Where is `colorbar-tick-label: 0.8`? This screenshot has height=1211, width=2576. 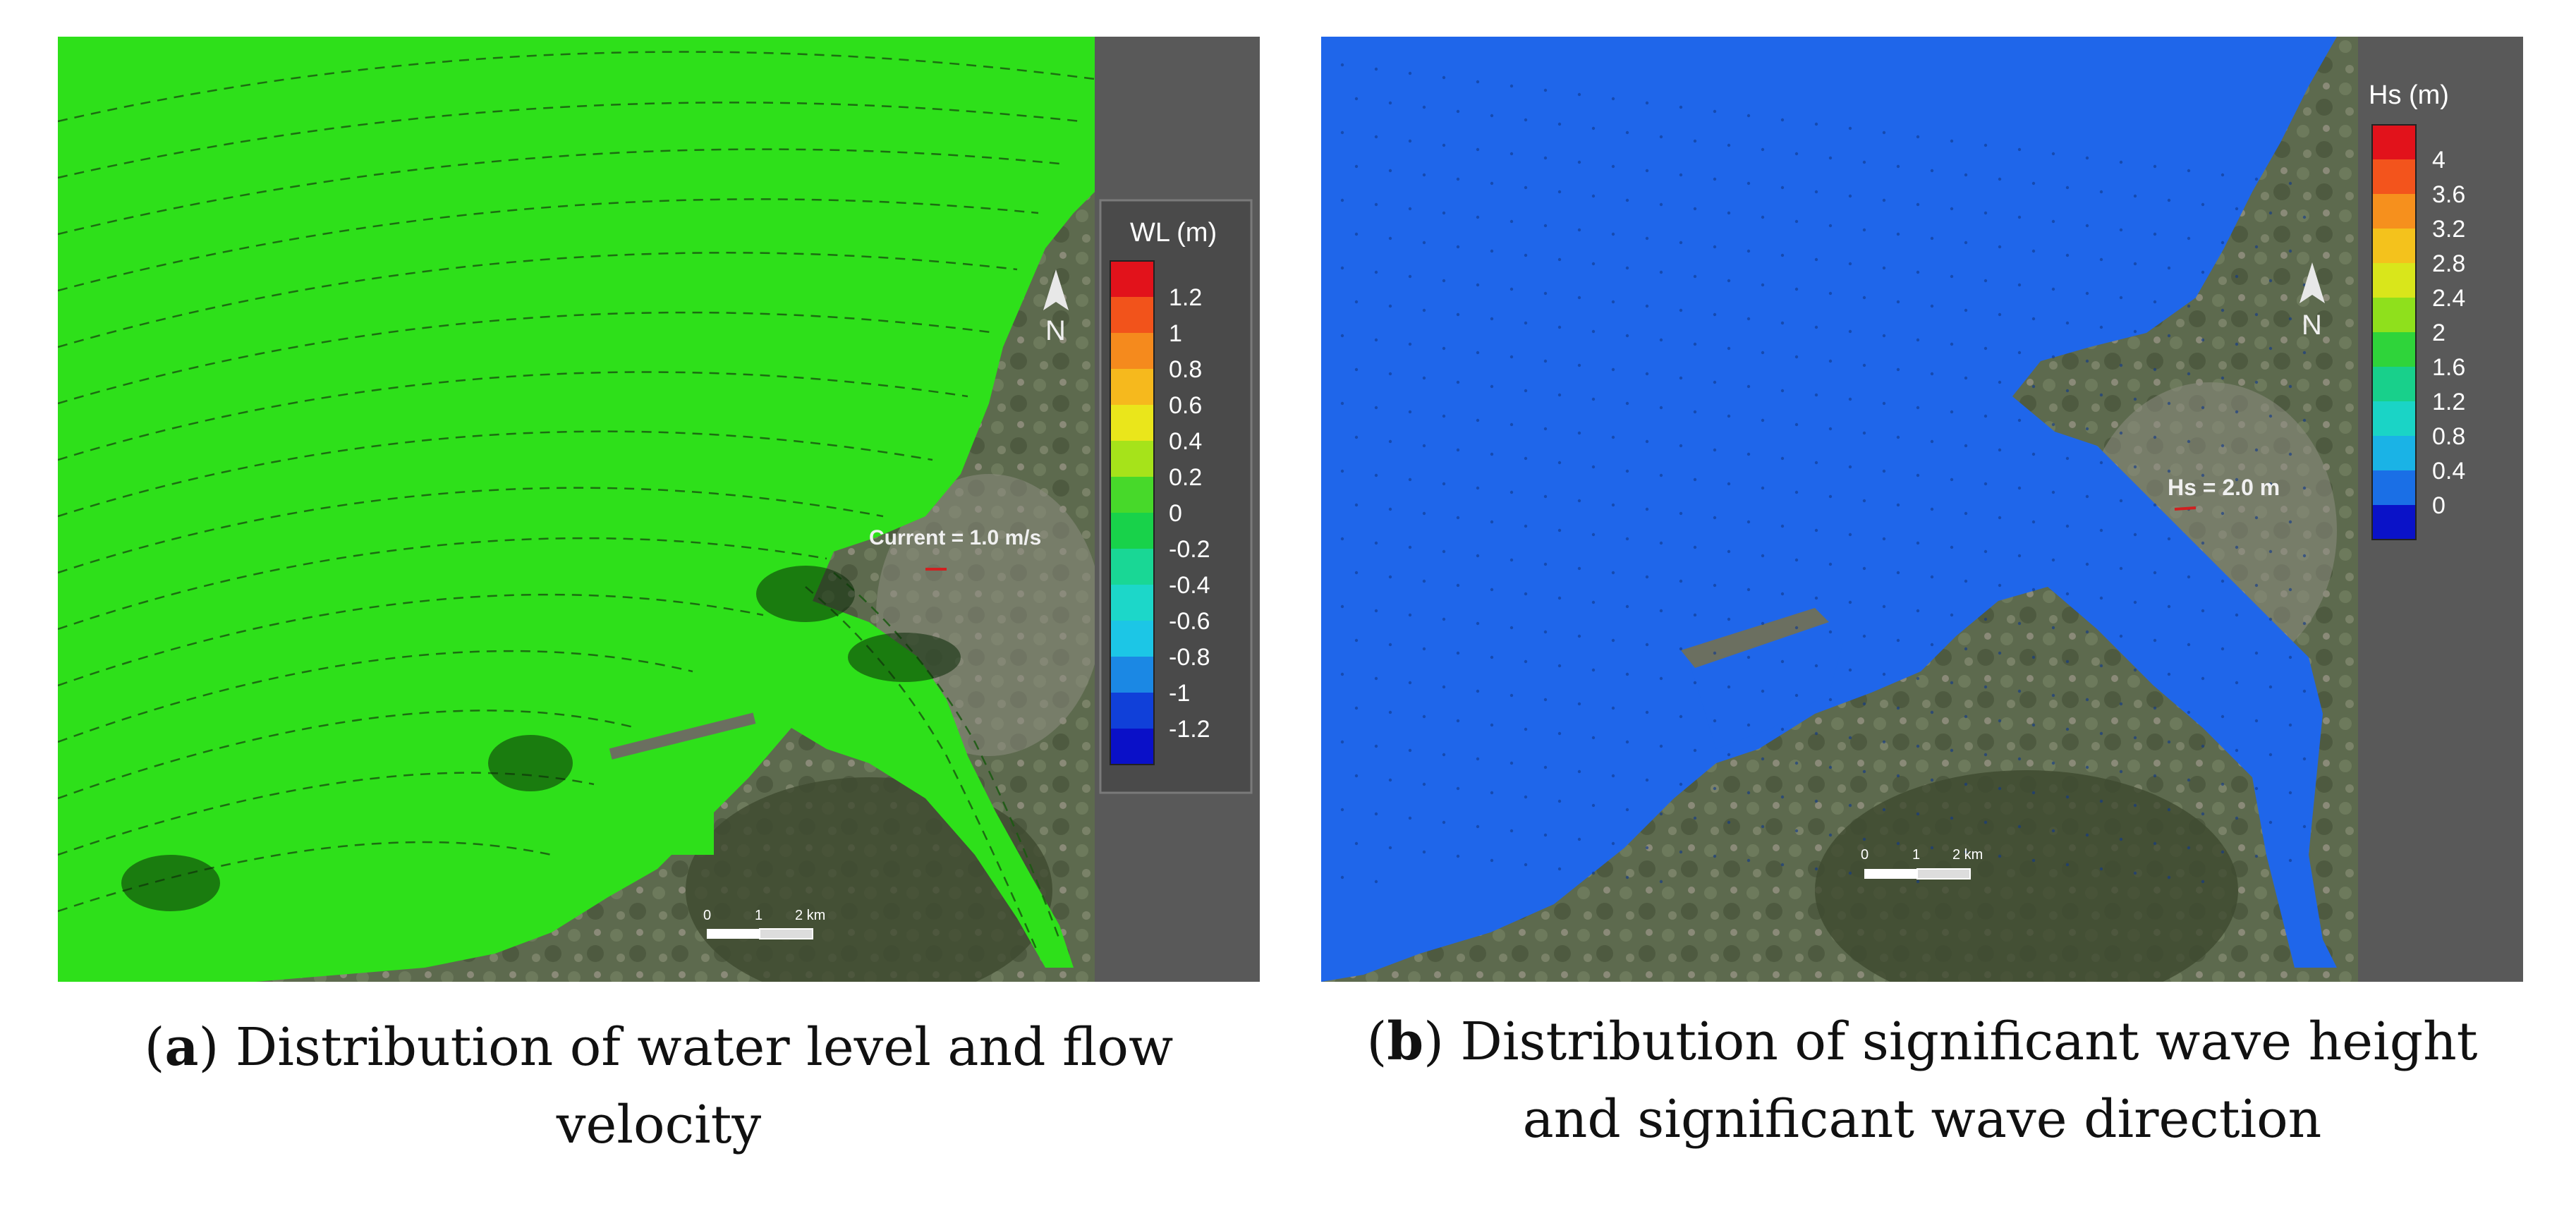 colorbar-tick-label: 0.8 is located at coordinates (2448, 436).